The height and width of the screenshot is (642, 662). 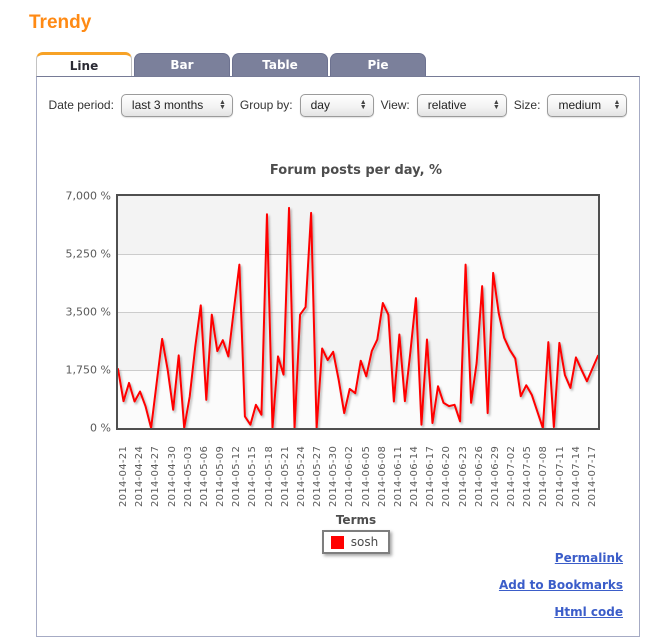 I want to click on x-tick-label: 2014-05-24, so click(x=301, y=476).